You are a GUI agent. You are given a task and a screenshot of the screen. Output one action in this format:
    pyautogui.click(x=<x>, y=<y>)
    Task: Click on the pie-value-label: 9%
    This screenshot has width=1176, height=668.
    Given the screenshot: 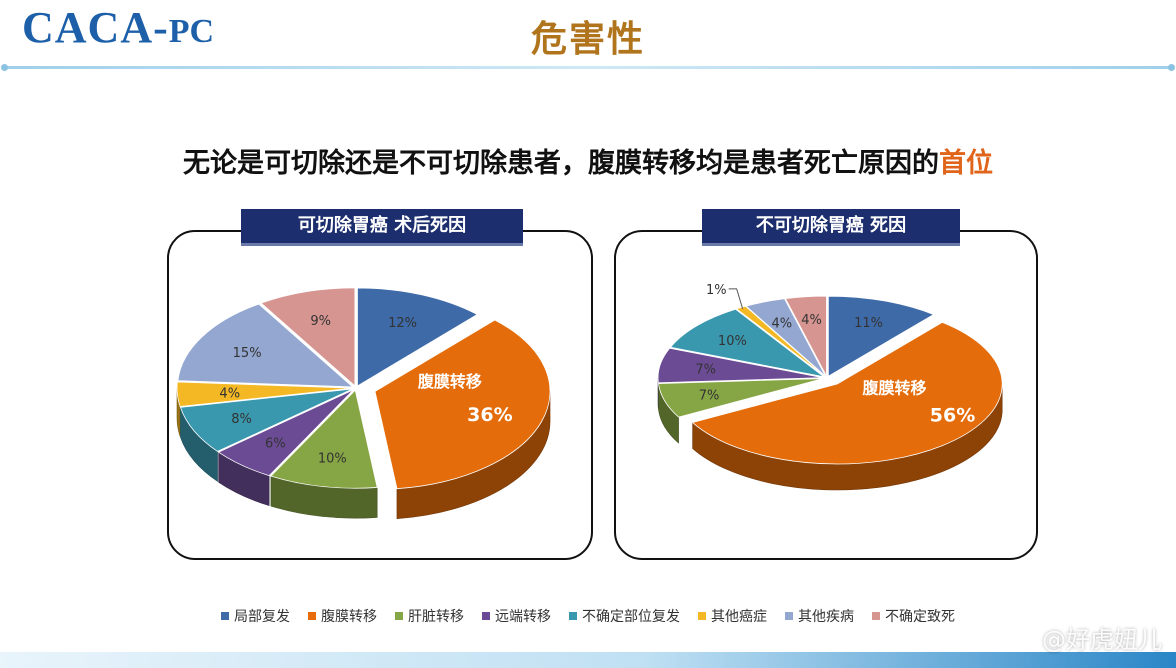 What is the action you would take?
    pyautogui.click(x=320, y=321)
    